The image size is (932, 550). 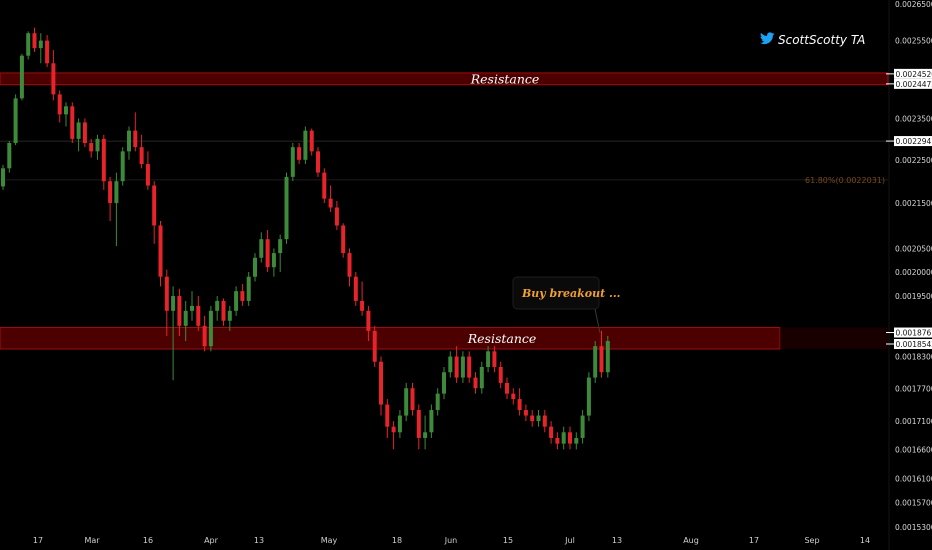 What do you see at coordinates (767, 38) in the screenshot?
I see `twitter-bird-icon` at bounding box center [767, 38].